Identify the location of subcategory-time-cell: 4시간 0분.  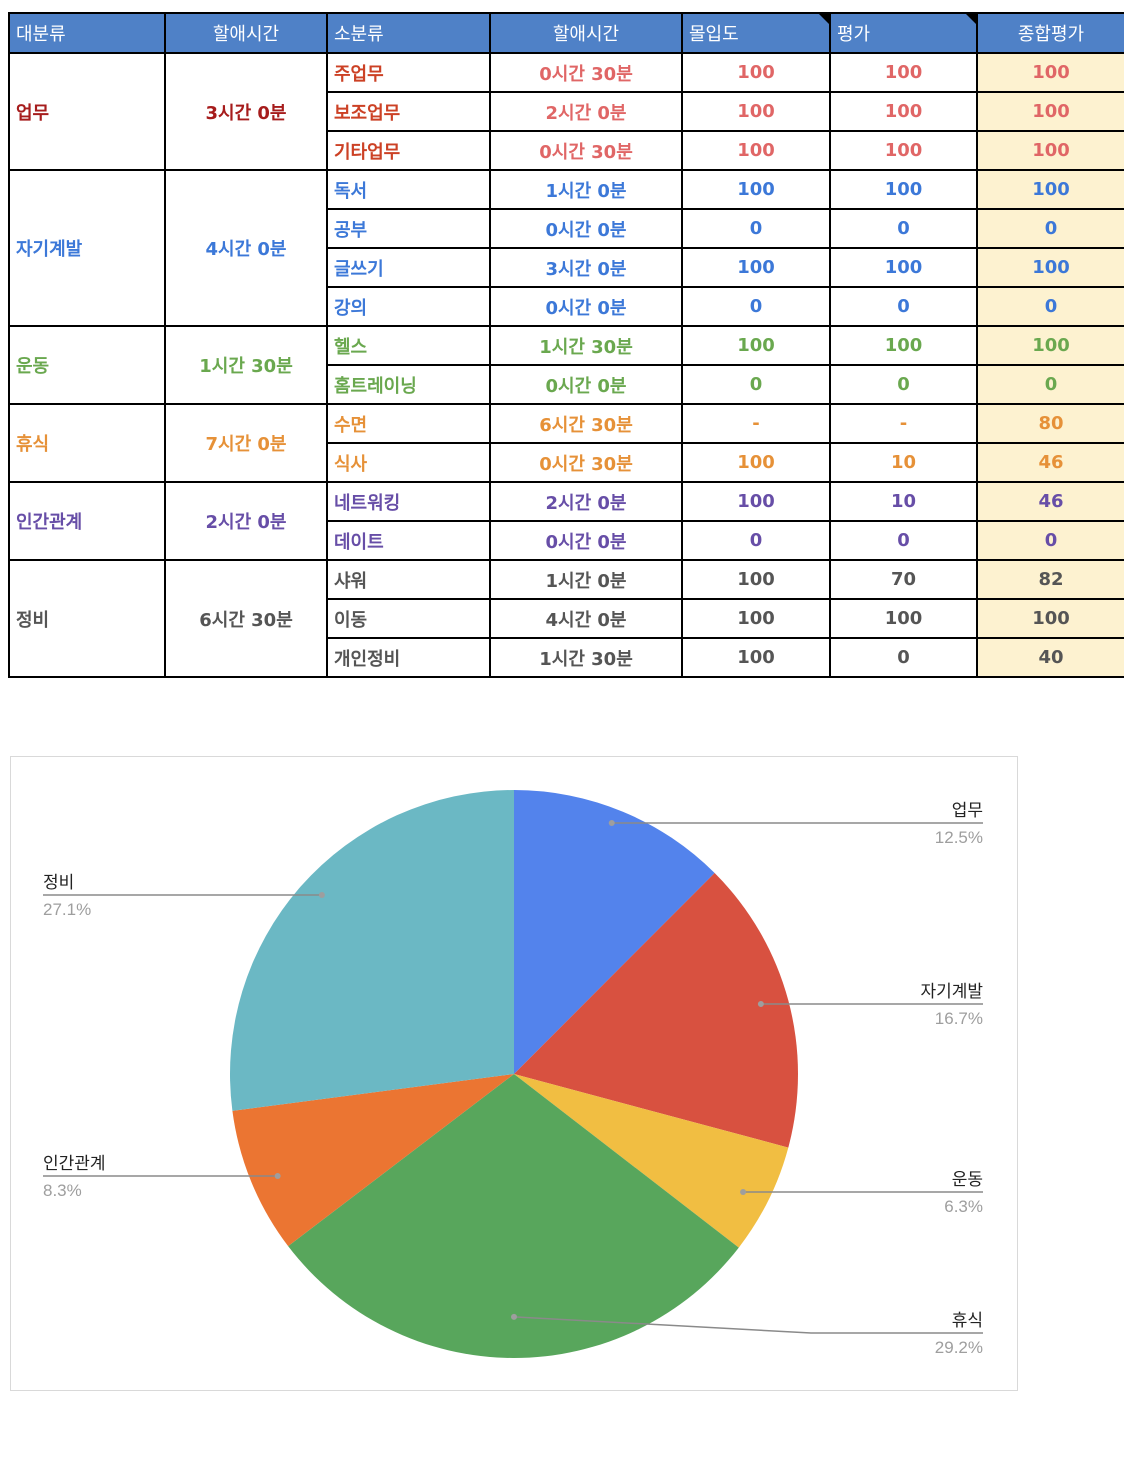
(586, 618).